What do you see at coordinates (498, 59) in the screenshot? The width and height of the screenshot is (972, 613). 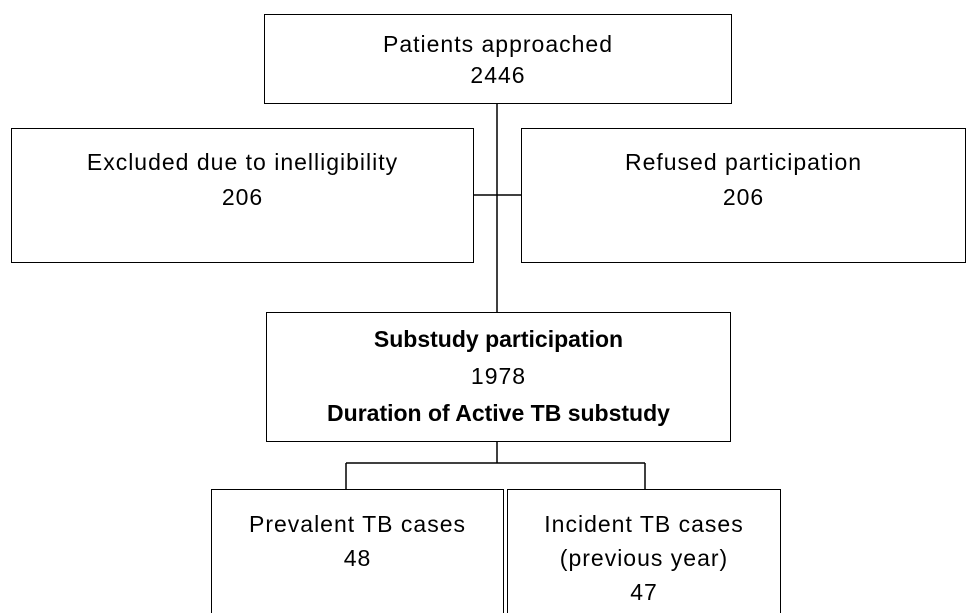 I see `box-approached: Patients approached 2446` at bounding box center [498, 59].